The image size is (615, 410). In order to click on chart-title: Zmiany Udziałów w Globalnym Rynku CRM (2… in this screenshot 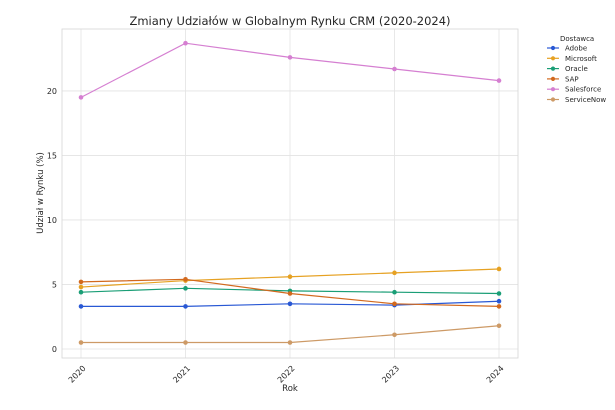, I will do `click(289, 21)`.